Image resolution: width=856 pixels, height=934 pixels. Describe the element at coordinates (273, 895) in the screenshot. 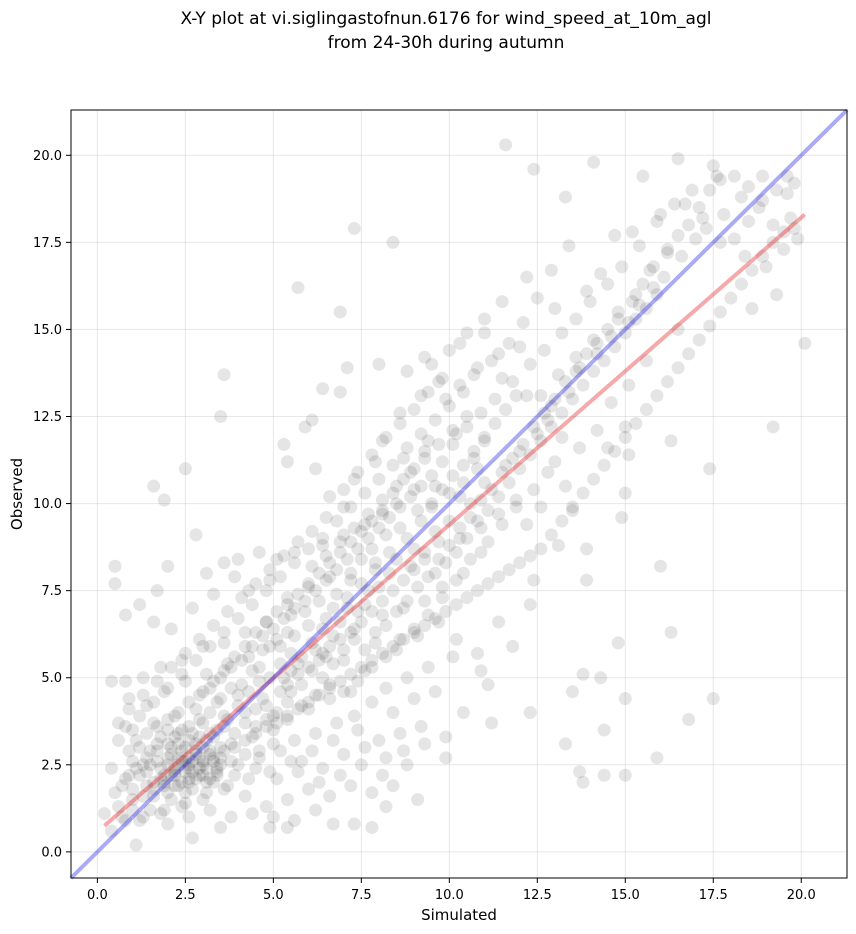

I see `x-tick-label: 5.0` at that location.